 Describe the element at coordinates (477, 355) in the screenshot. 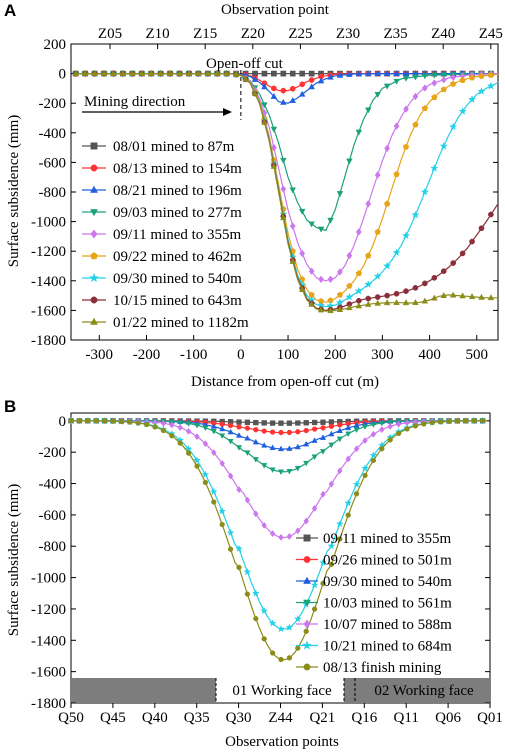

I see `panel-a-x-tick-label: 500` at that location.